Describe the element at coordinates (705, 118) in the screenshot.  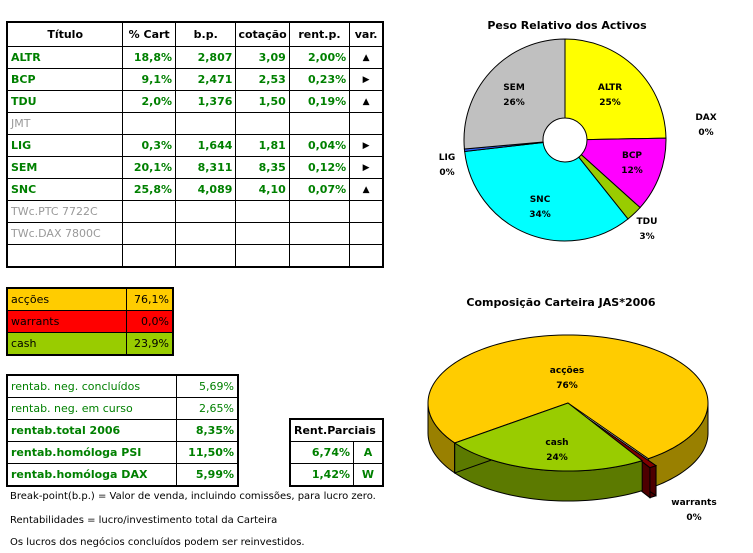
I see `slice-name-label: DAX` at that location.